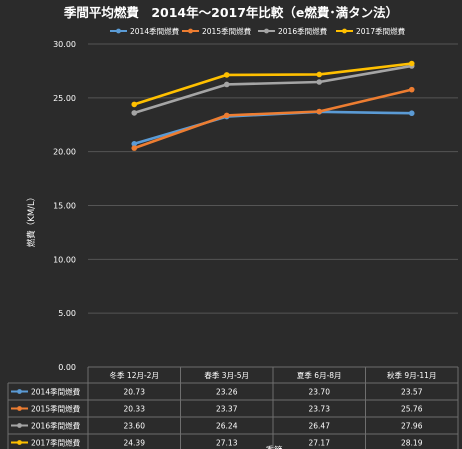 The width and height of the screenshot is (462, 449). What do you see at coordinates (411, 375) in the screenshot?
I see `table-header-cell: 秋季 9月-11月` at bounding box center [411, 375].